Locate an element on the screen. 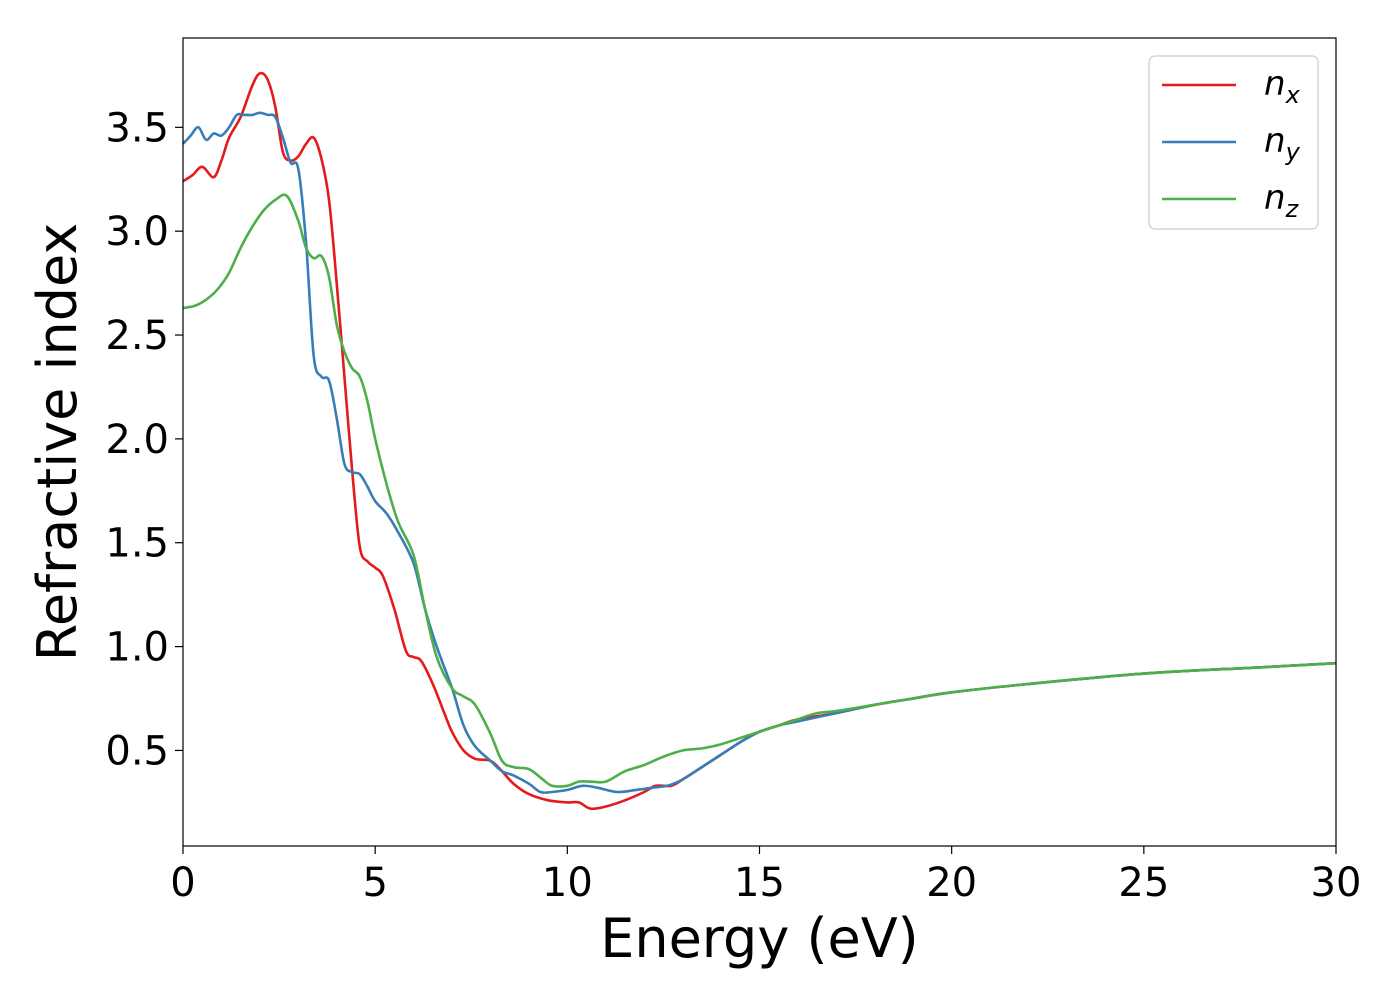  legend-label-n-z: nz is located at coordinates (1282, 200).